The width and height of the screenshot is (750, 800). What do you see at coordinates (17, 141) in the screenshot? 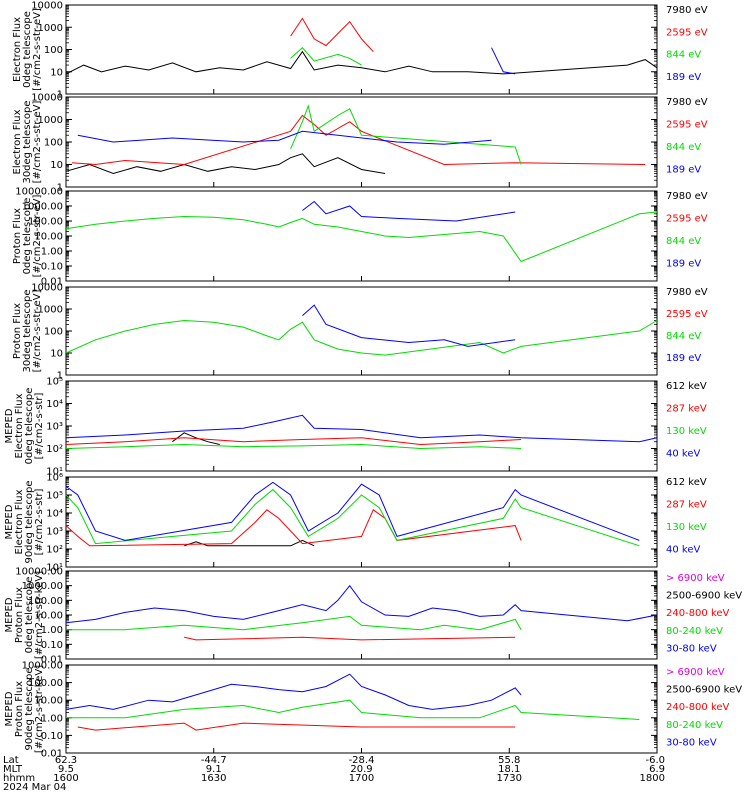
I see `y-axis-label-line: Electron Flux` at bounding box center [17, 141].